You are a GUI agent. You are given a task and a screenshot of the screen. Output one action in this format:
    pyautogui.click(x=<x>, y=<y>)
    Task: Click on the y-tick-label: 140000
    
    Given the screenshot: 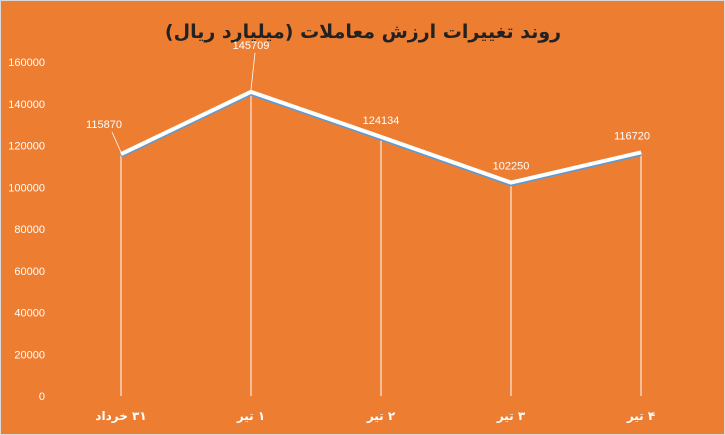 What is the action you would take?
    pyautogui.click(x=26, y=105)
    